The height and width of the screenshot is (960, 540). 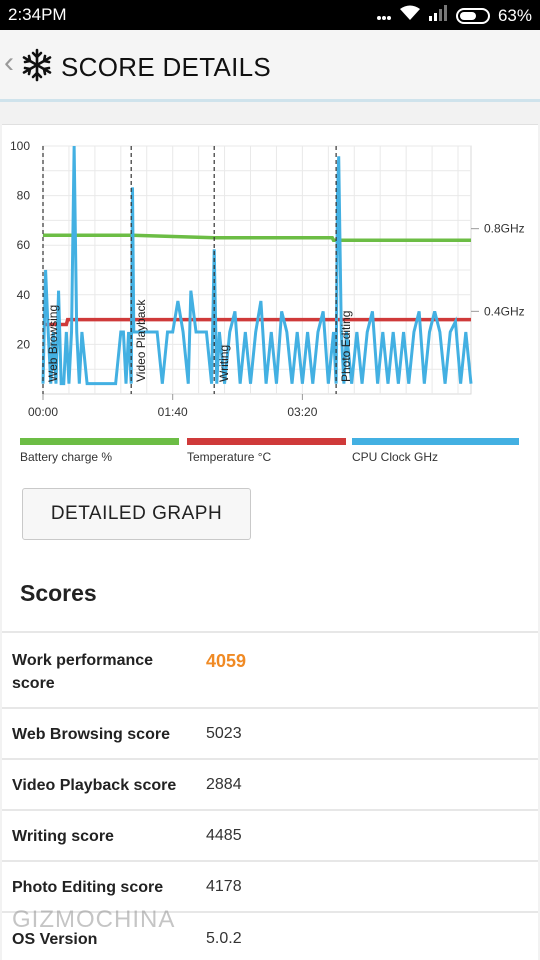 What do you see at coordinates (346, 346) in the screenshot?
I see `phase-label: Photo Editing` at bounding box center [346, 346].